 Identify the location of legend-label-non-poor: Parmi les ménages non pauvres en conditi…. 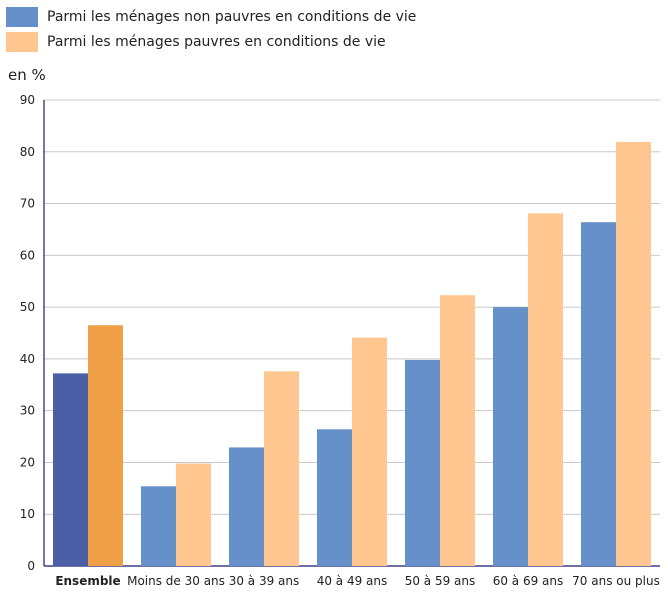
(232, 17).